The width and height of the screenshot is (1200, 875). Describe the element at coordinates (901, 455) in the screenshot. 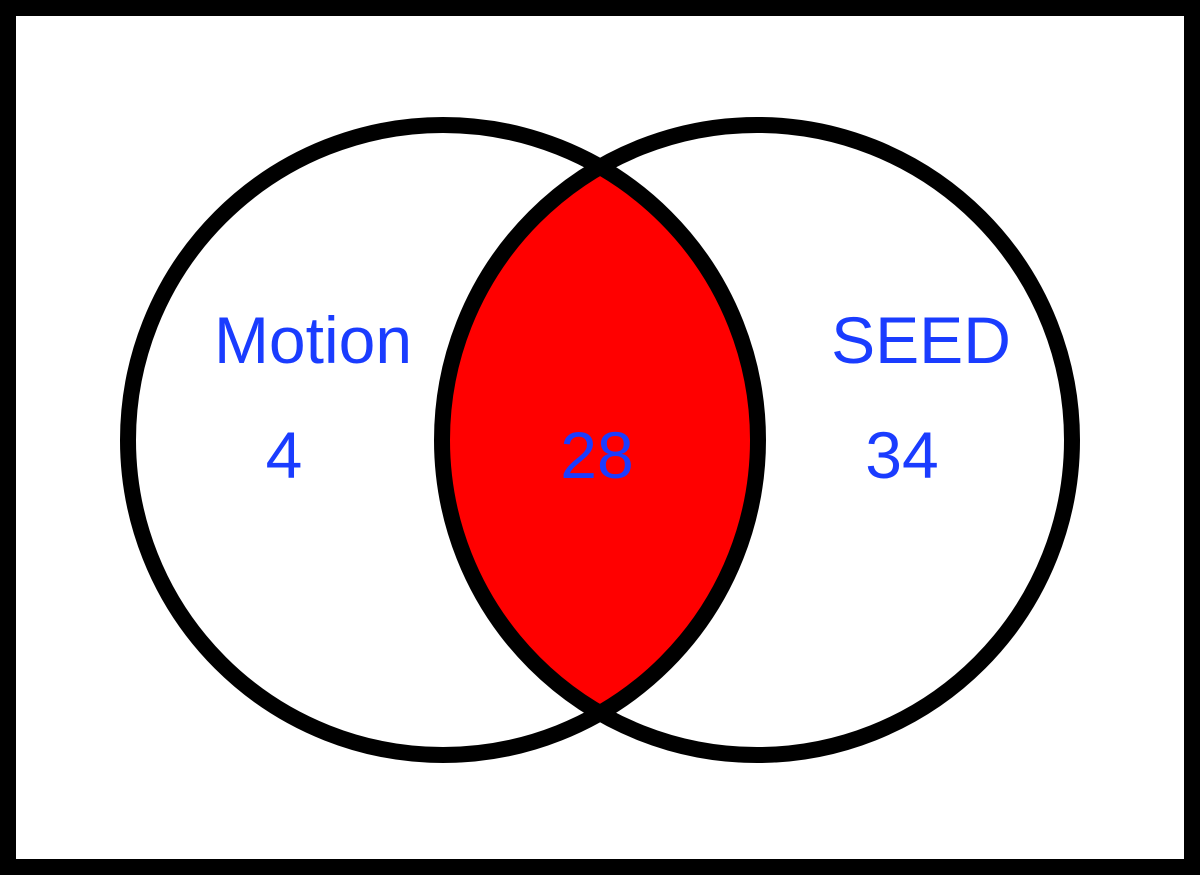

I see `seed-only-count: 34` at that location.